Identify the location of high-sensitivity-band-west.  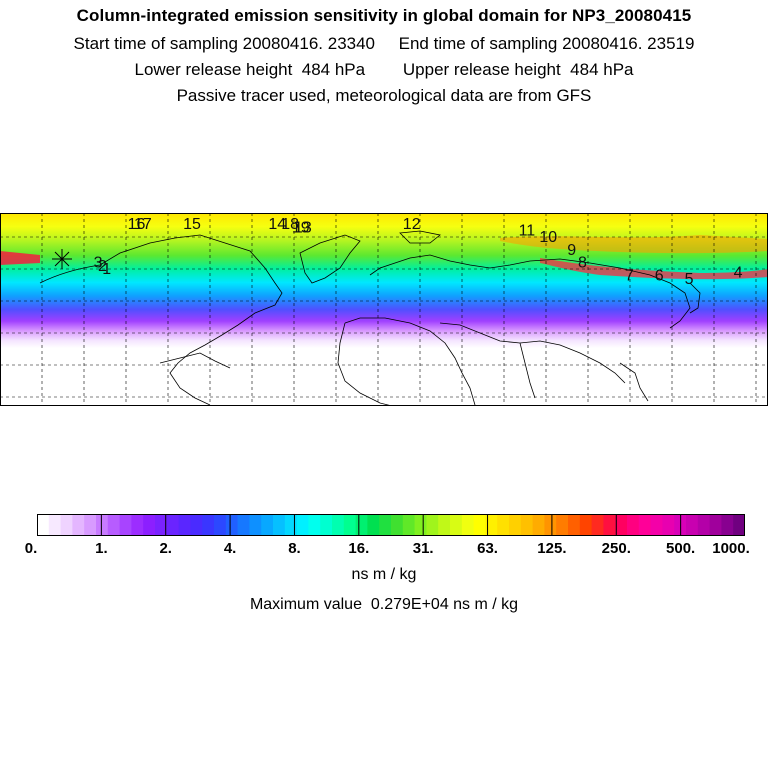
(20, 258).